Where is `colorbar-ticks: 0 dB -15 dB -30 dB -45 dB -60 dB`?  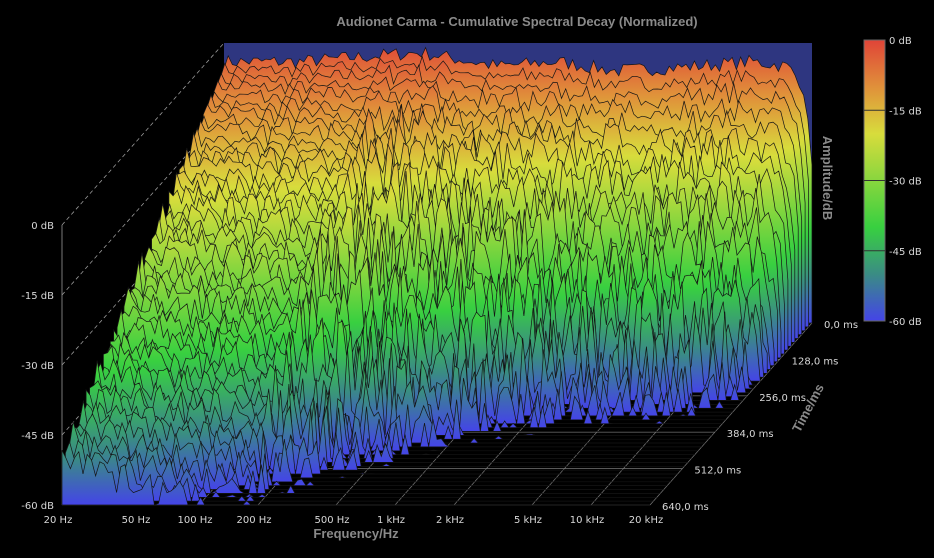
colorbar-ticks: 0 dB -15 dB -30 dB -45 dB -60 dB is located at coordinates (893, 182).